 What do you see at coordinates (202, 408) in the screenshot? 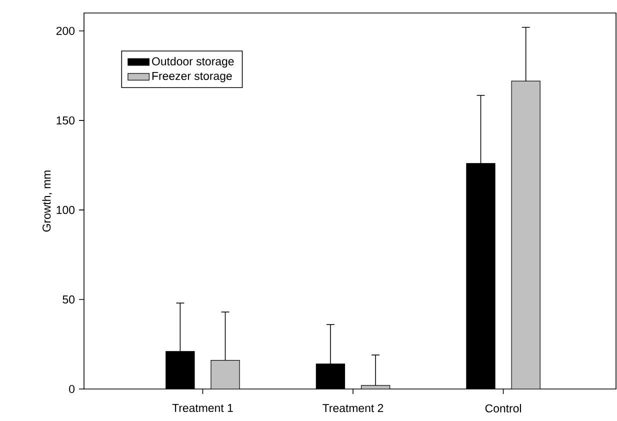
I see `x-tick-label: Treatment 1` at bounding box center [202, 408].